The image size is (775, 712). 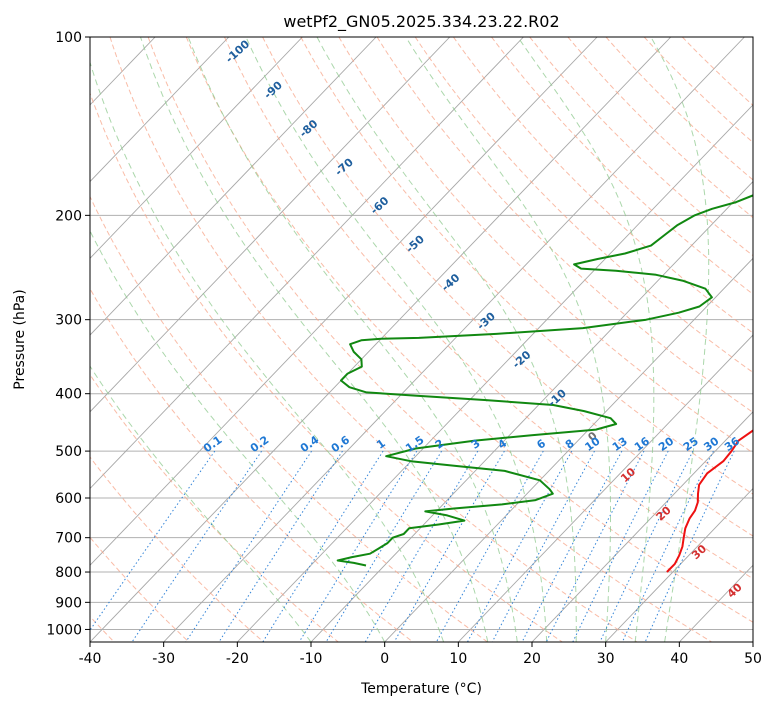 What do you see at coordinates (384, 659) in the screenshot?
I see `x-tick-label: 0` at bounding box center [384, 659].